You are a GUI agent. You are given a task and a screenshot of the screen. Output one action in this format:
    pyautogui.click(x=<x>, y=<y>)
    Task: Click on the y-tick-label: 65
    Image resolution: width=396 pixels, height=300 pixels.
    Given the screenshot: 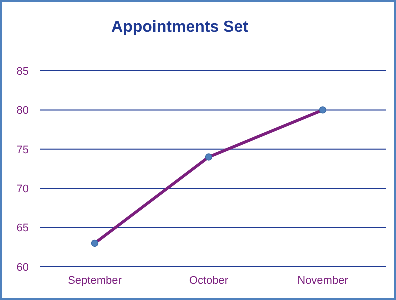 What is the action you would take?
    pyautogui.click(x=22, y=228)
    